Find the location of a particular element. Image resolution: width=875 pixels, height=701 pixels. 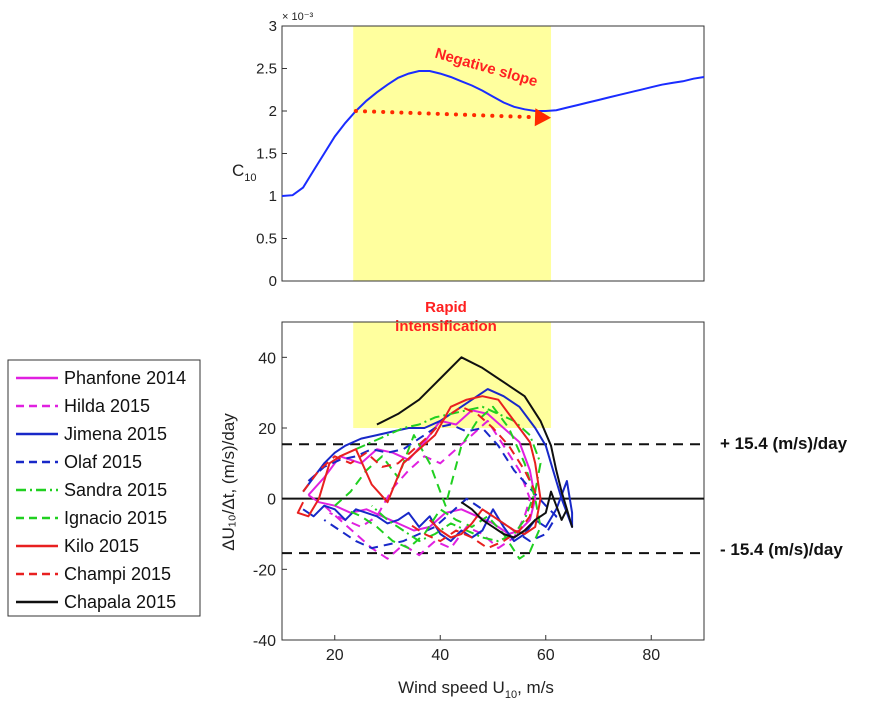

top-y-tick-label: 2.5 is located at coordinates (266, 69).